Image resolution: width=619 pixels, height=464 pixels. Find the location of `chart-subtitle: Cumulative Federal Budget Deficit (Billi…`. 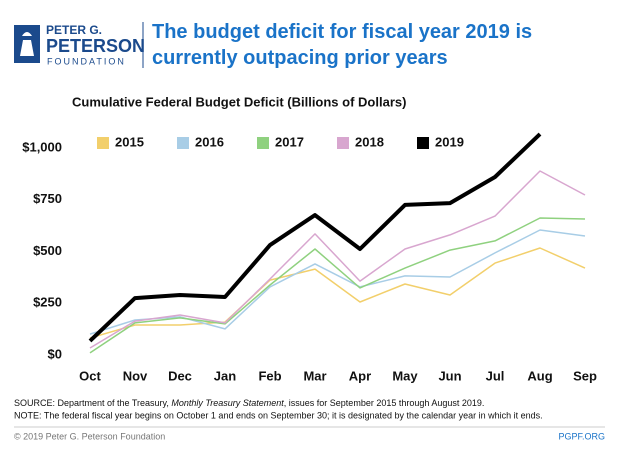

chart-subtitle: Cumulative Federal Budget Deficit (Billi… is located at coordinates (239, 101).